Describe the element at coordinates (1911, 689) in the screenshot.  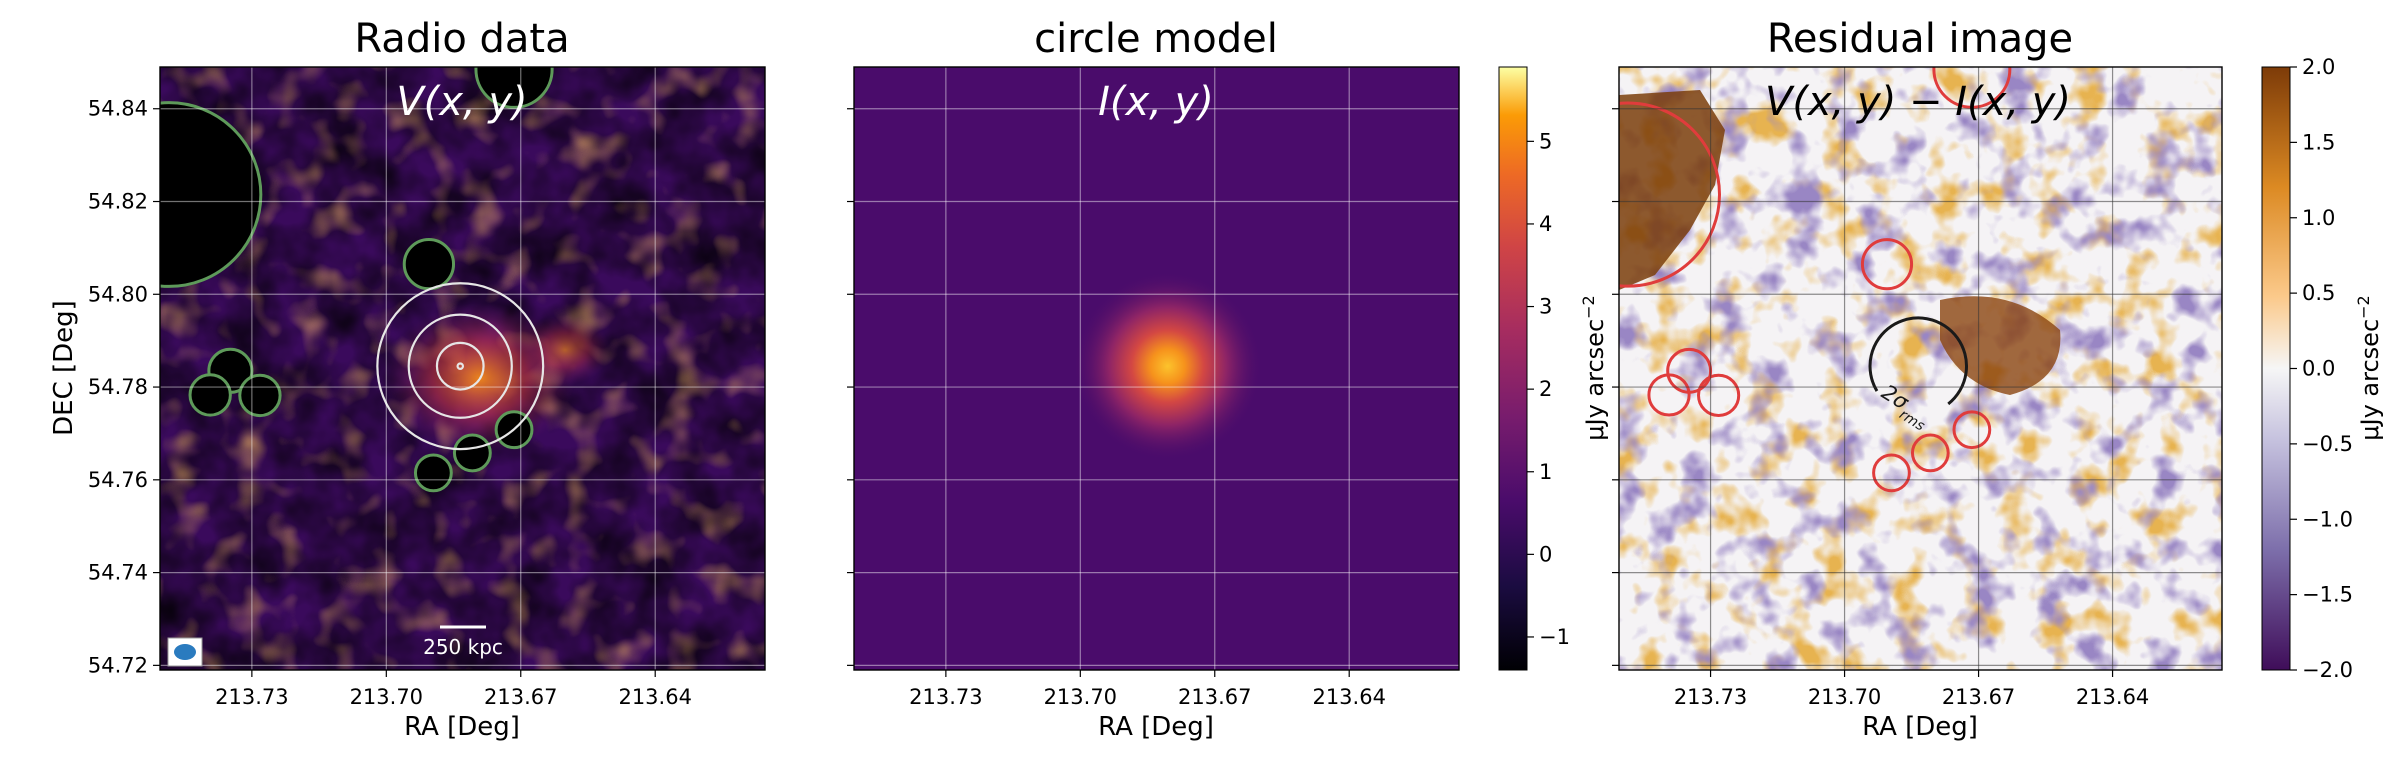
I see `panel3-x-ticks: 213.73 213.70 213.67 213.64` at that location.